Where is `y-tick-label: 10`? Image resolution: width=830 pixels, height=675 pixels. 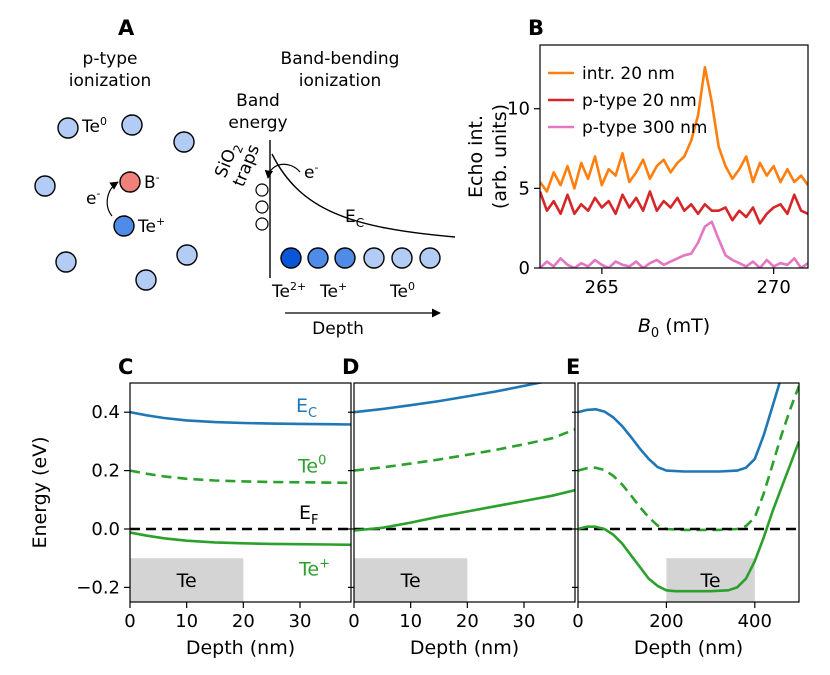 y-tick-label: 10 is located at coordinates (518, 109).